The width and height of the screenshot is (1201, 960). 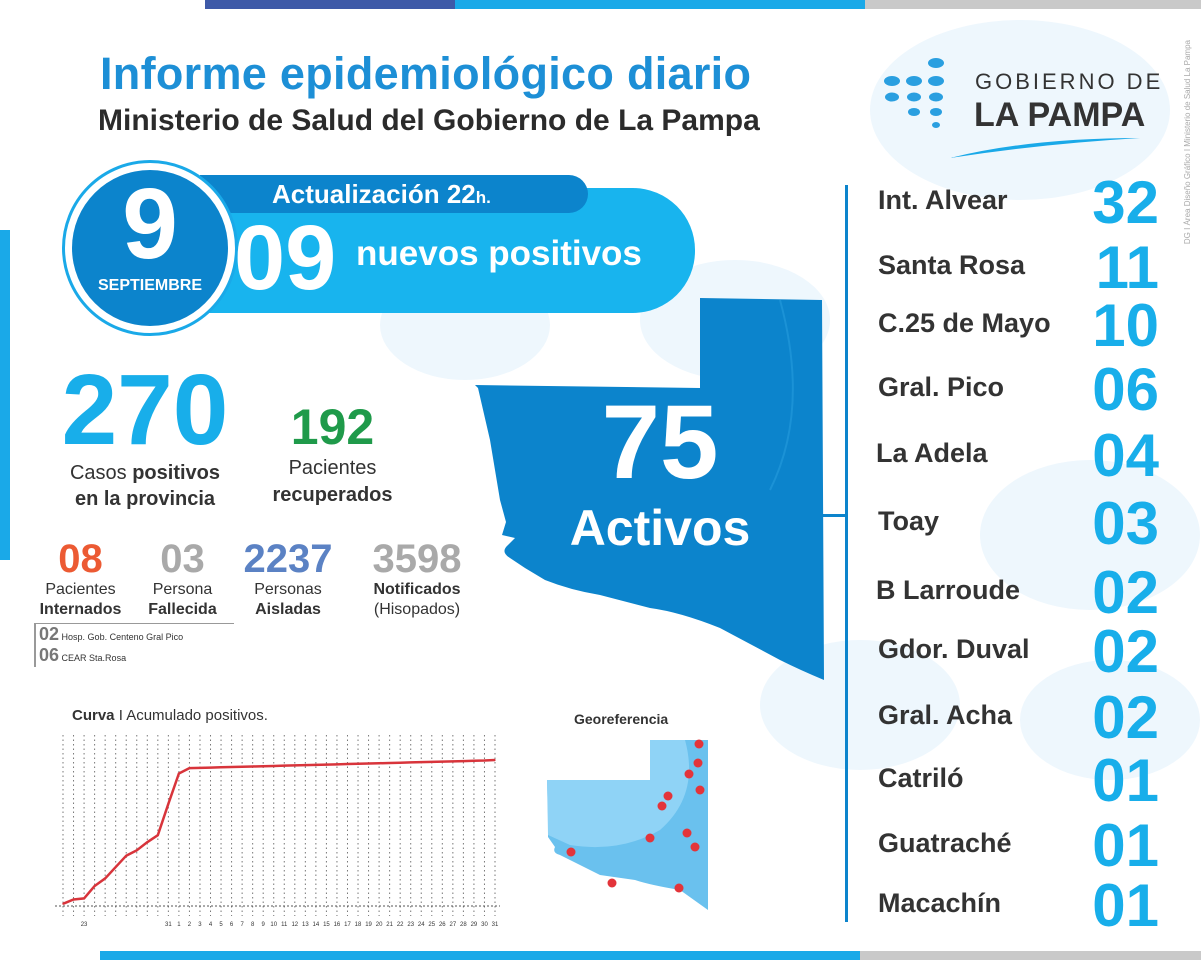 I want to click on stat-line2: Fallecida, so click(x=182, y=609).